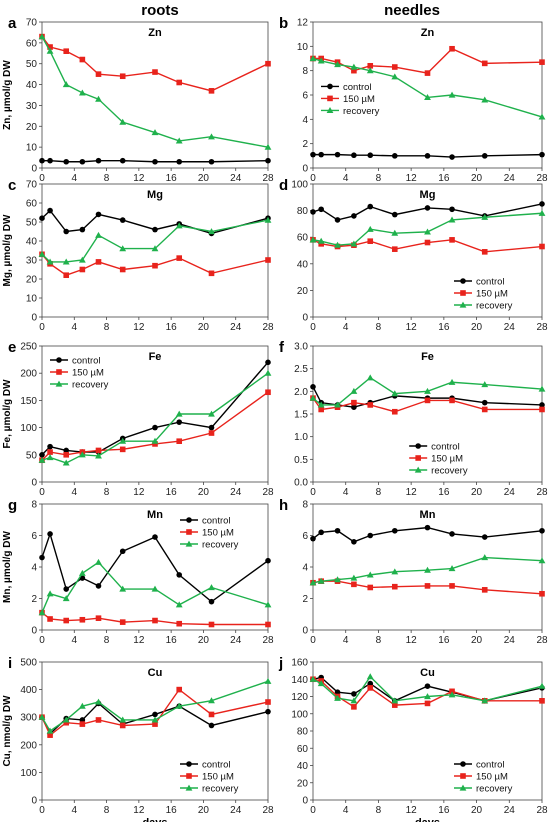  I want to click on panel-letter: j, so click(280, 663).